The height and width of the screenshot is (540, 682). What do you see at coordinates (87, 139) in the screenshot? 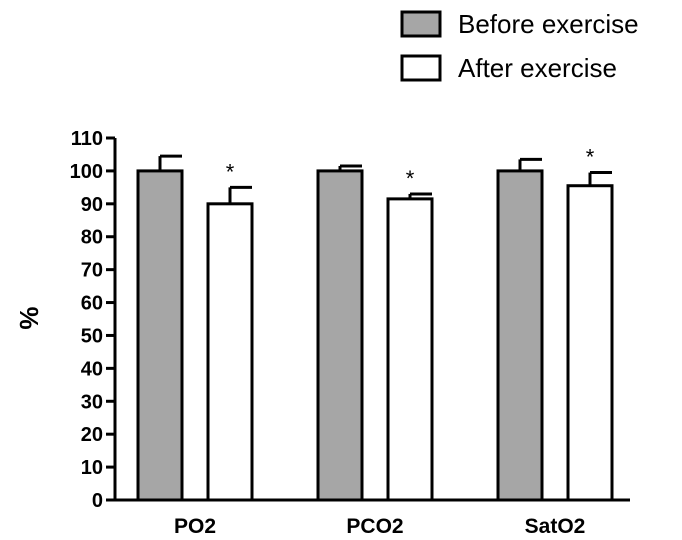
I see `y-tick-label: 110` at bounding box center [87, 139].